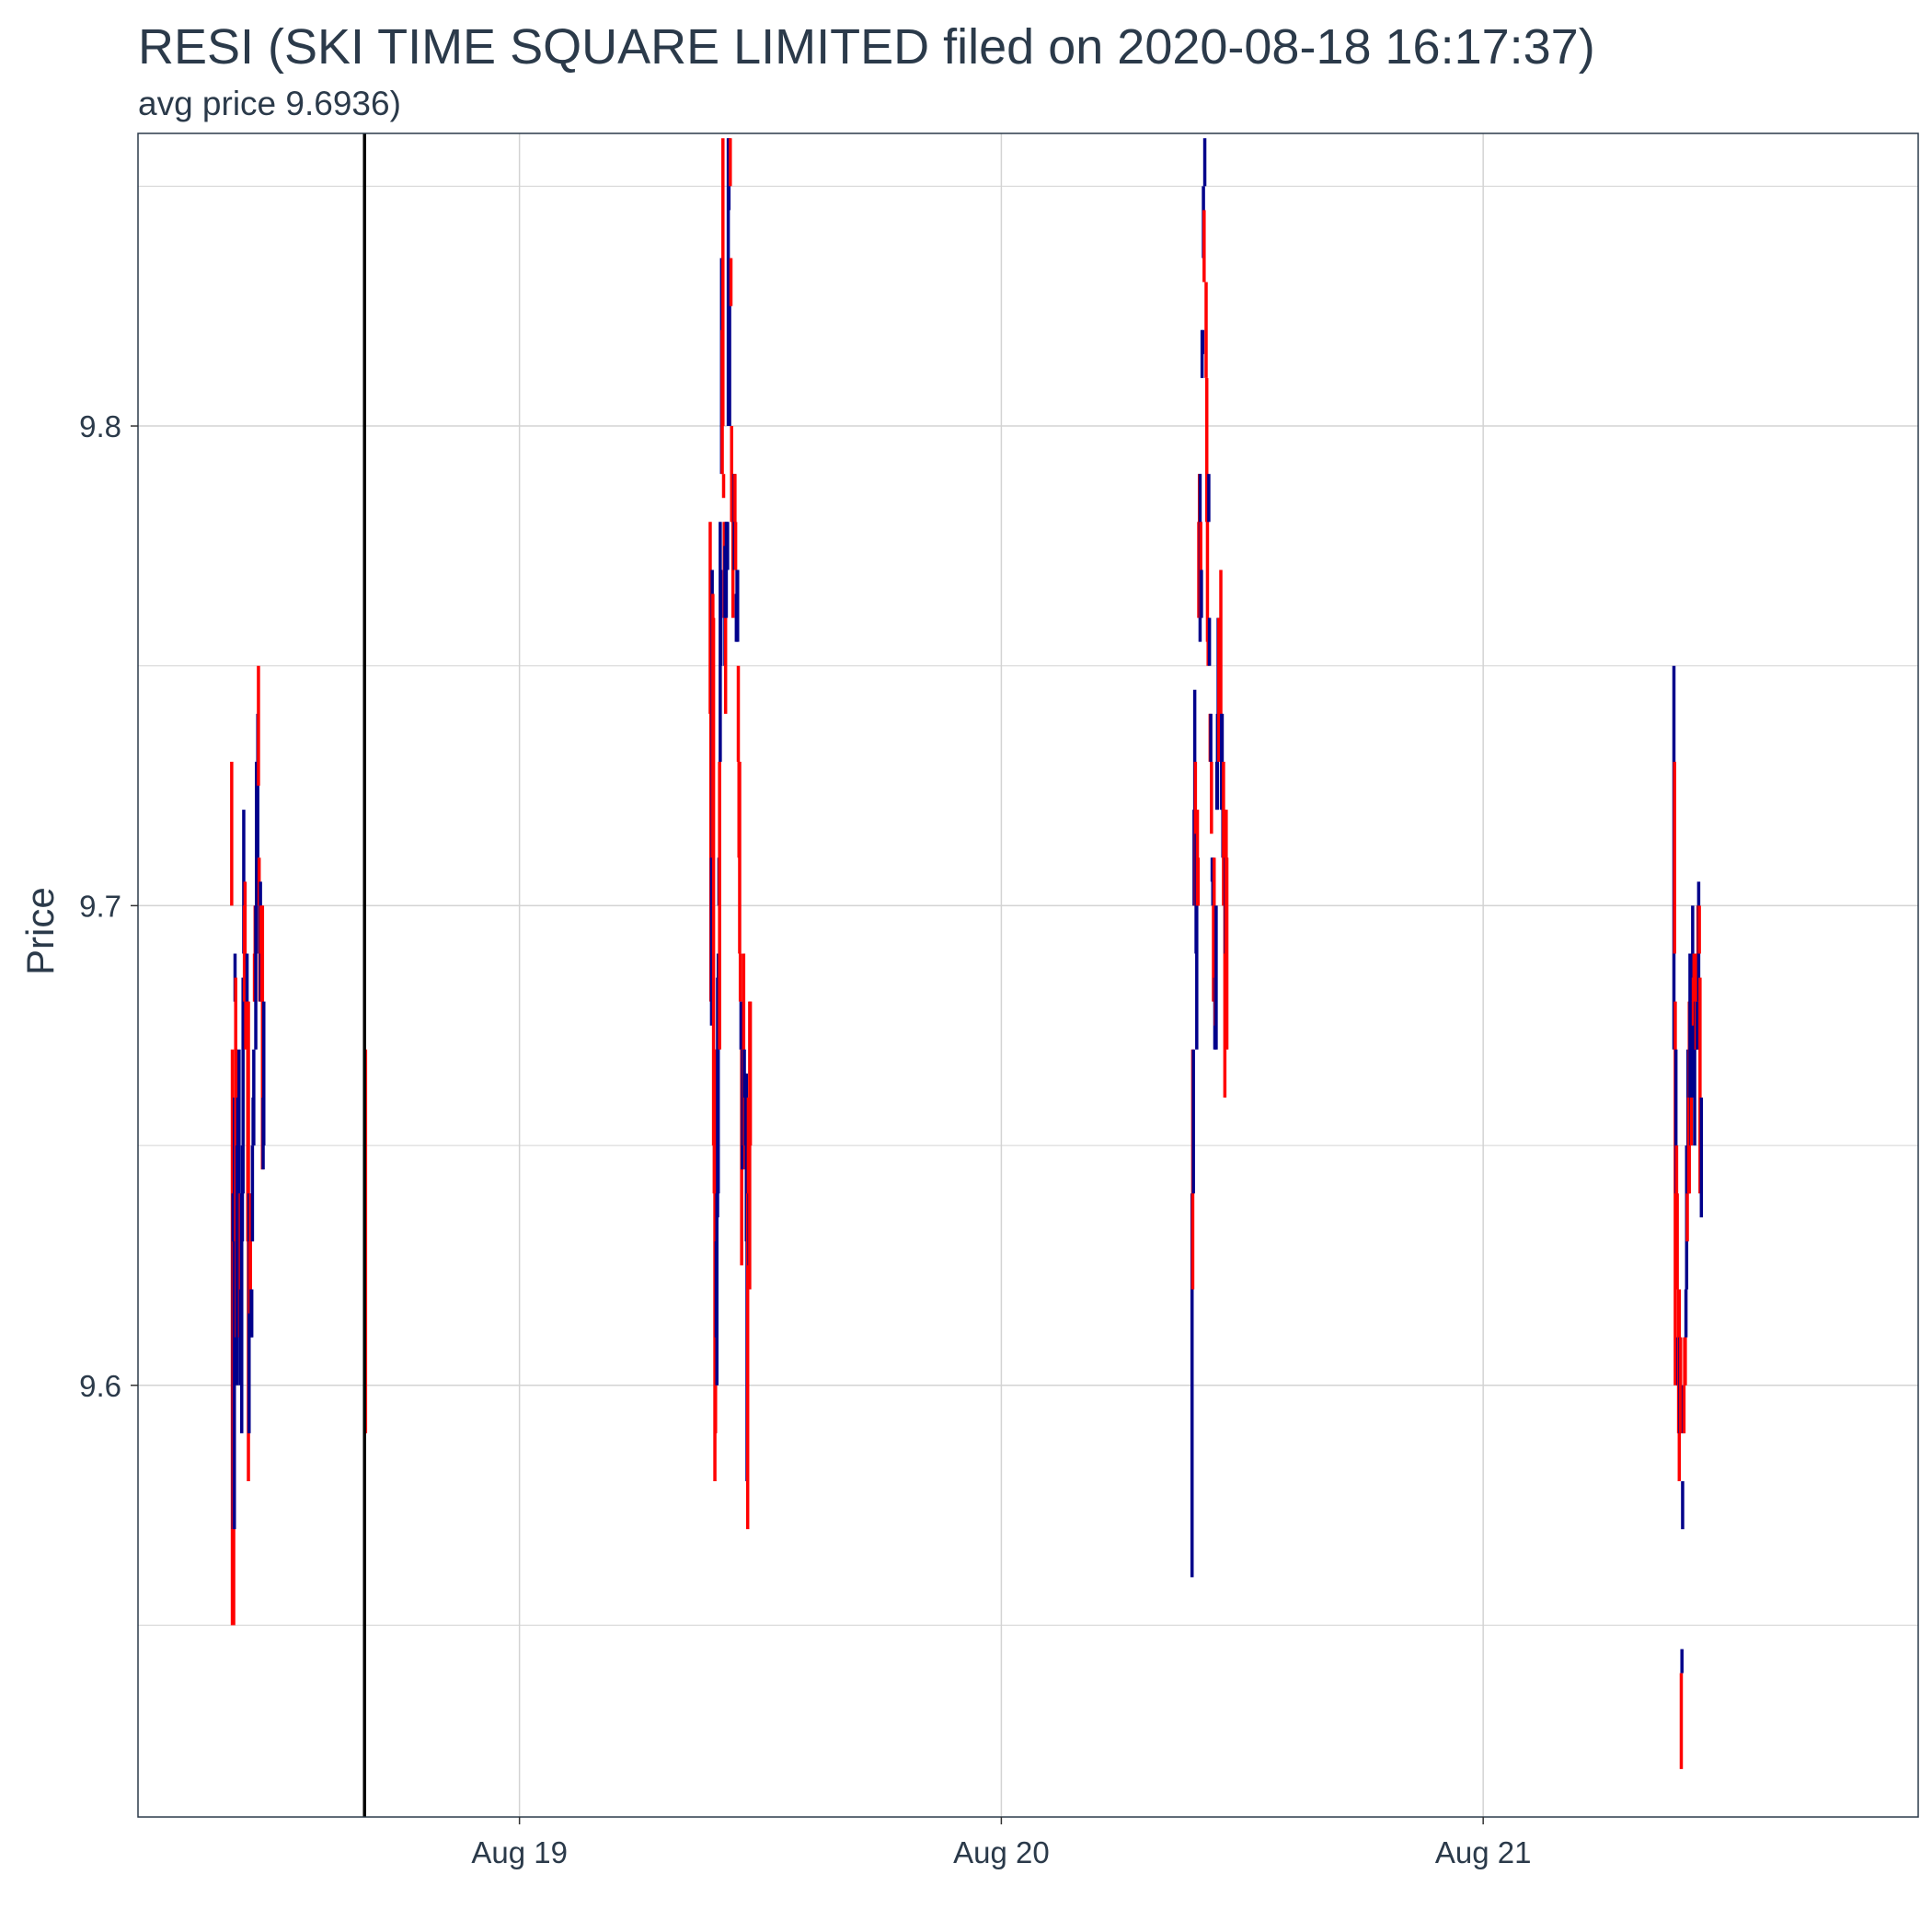  What do you see at coordinates (1483, 1852) in the screenshot?
I see `x-tick-label: Aug 21` at bounding box center [1483, 1852].